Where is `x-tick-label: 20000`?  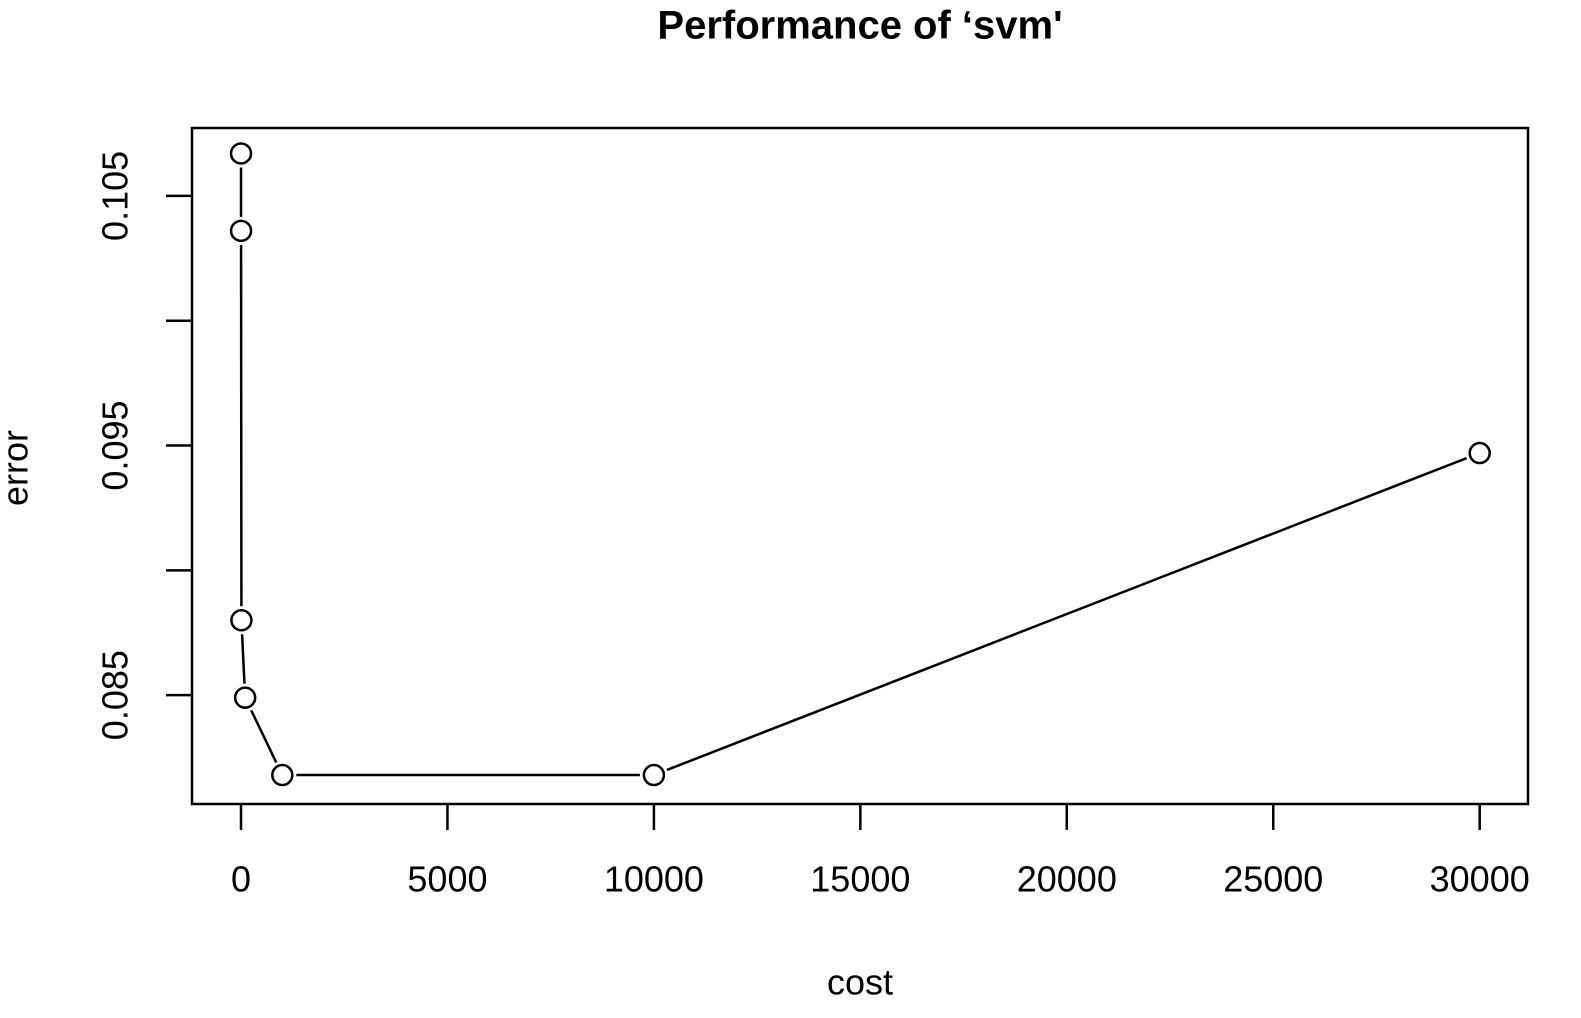 x-tick-label: 20000 is located at coordinates (1067, 879).